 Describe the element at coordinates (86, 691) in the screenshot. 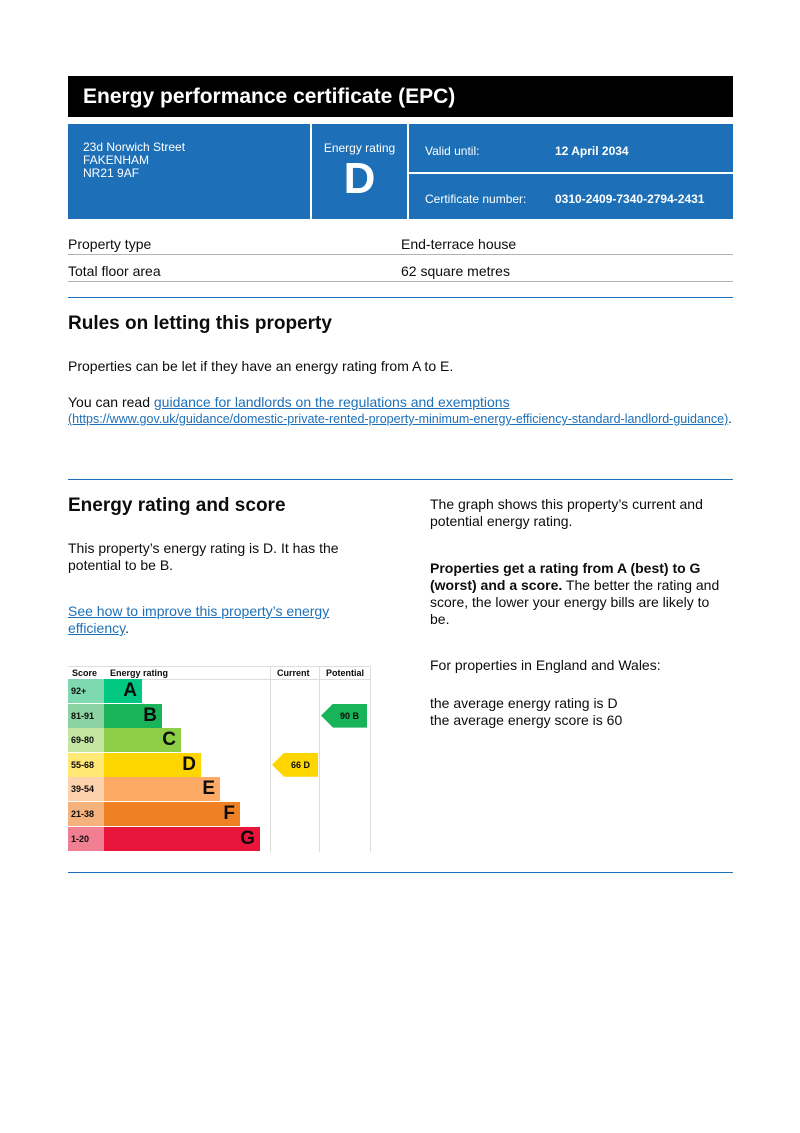

I see `band-score-a: 92+` at that location.